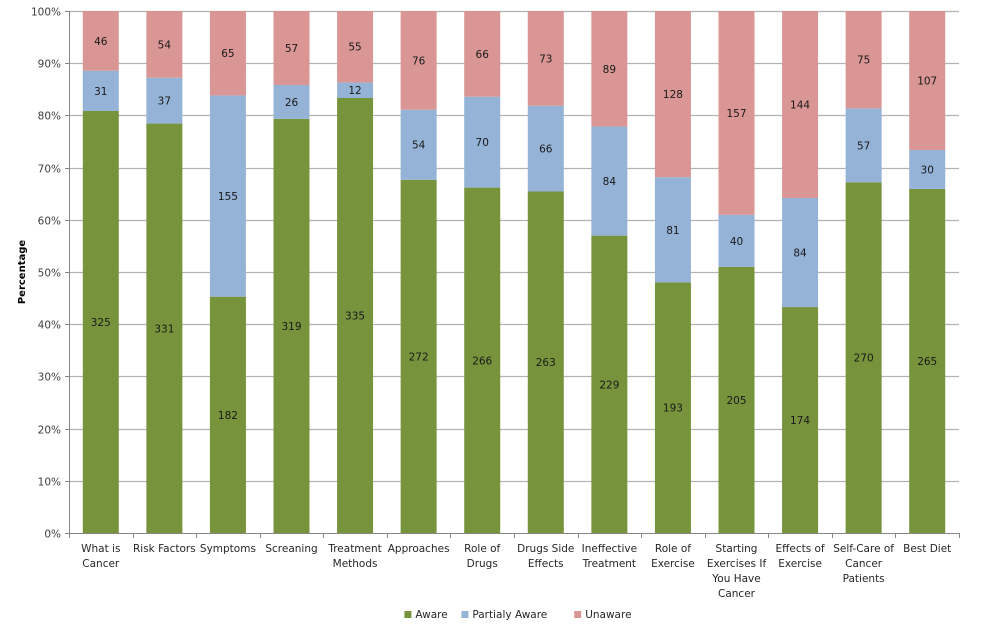 Image resolution: width=986 pixels, height=635 pixels. I want to click on y-tick-label: 50%, so click(49, 274).